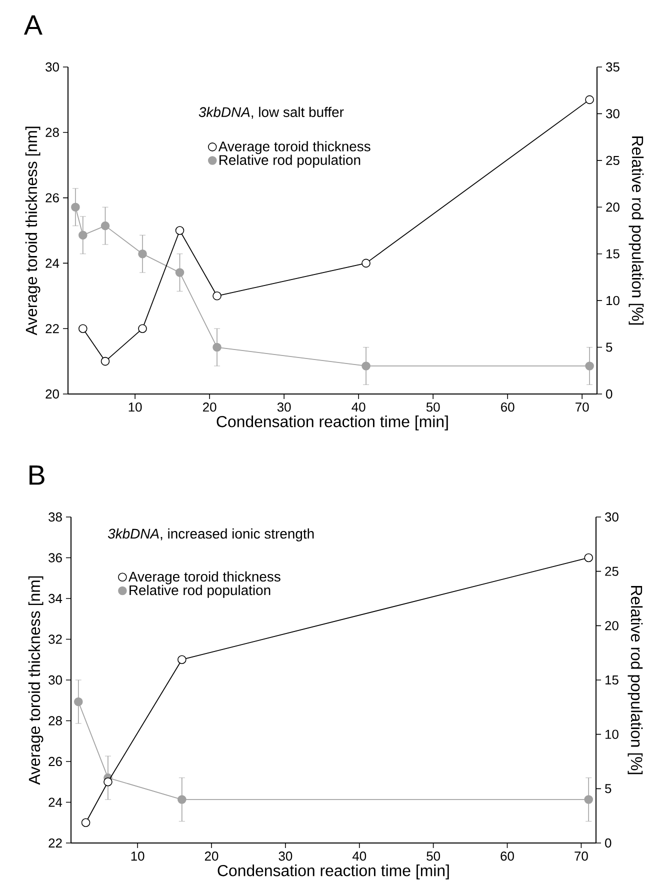 Image resolution: width=652 pixels, height=894 pixels. I want to click on y-tick-label: 32, so click(55, 639).